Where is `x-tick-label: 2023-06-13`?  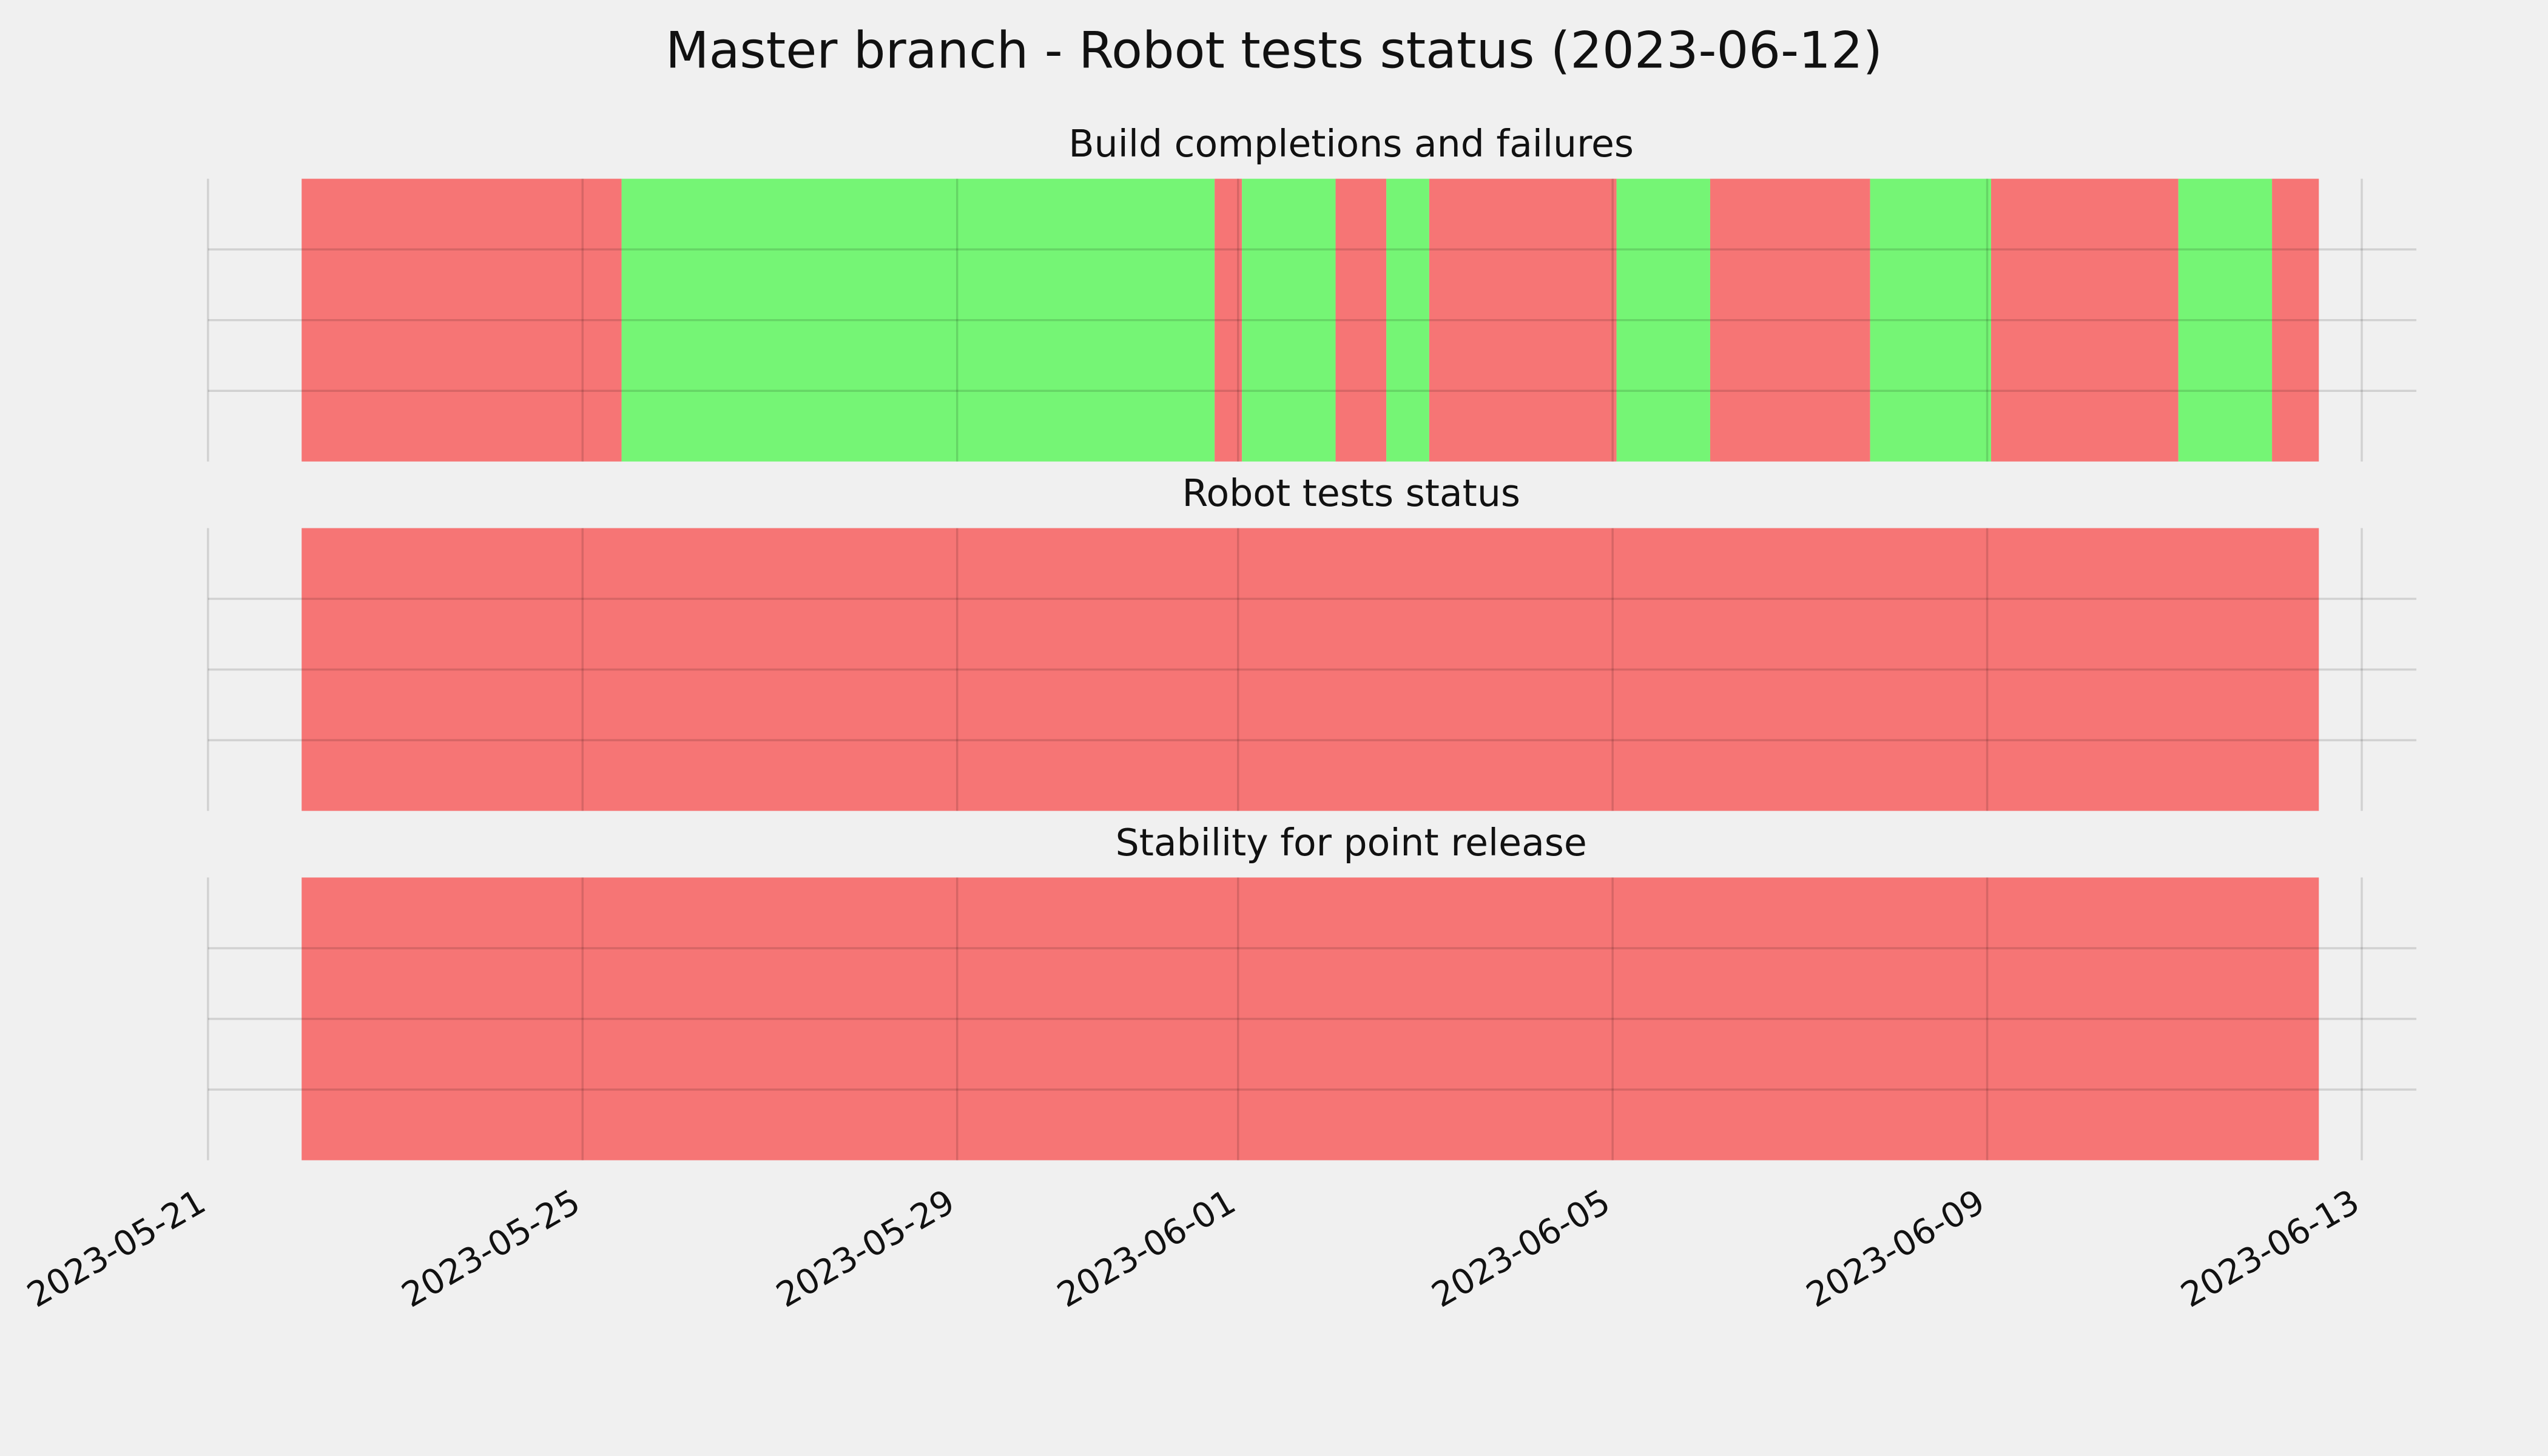
x-tick-label: 2023-06-13 is located at coordinates (2270, 1249).